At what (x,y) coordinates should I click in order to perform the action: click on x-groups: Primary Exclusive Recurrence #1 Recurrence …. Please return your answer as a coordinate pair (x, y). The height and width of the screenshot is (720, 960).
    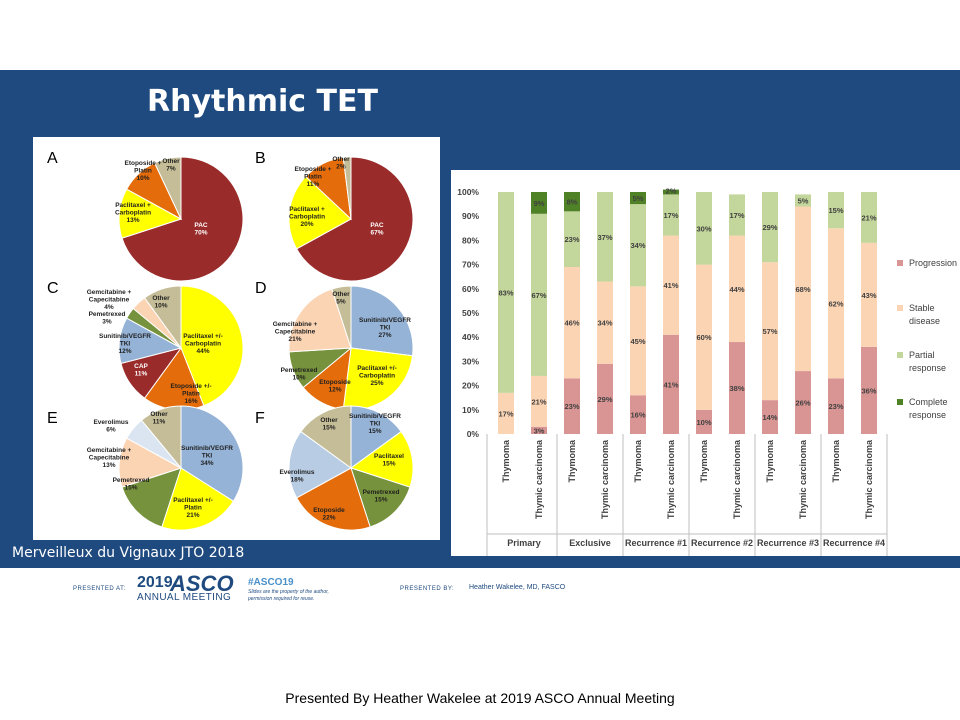
    Looking at the image, I should click on (687, 495).